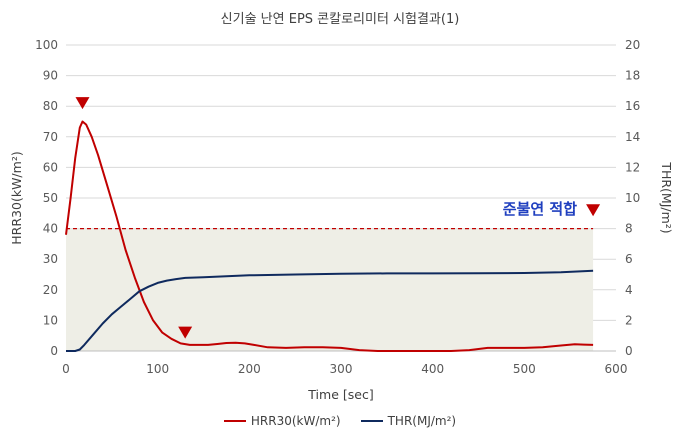  What do you see at coordinates (629, 229) in the screenshot?
I see `y2-tick-label: 8` at bounding box center [629, 229].